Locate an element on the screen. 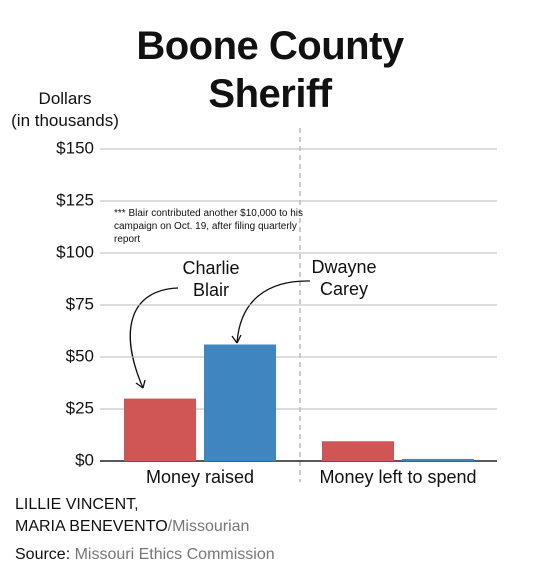  chart-title: Boone County Sheriff is located at coordinates (270, 70).